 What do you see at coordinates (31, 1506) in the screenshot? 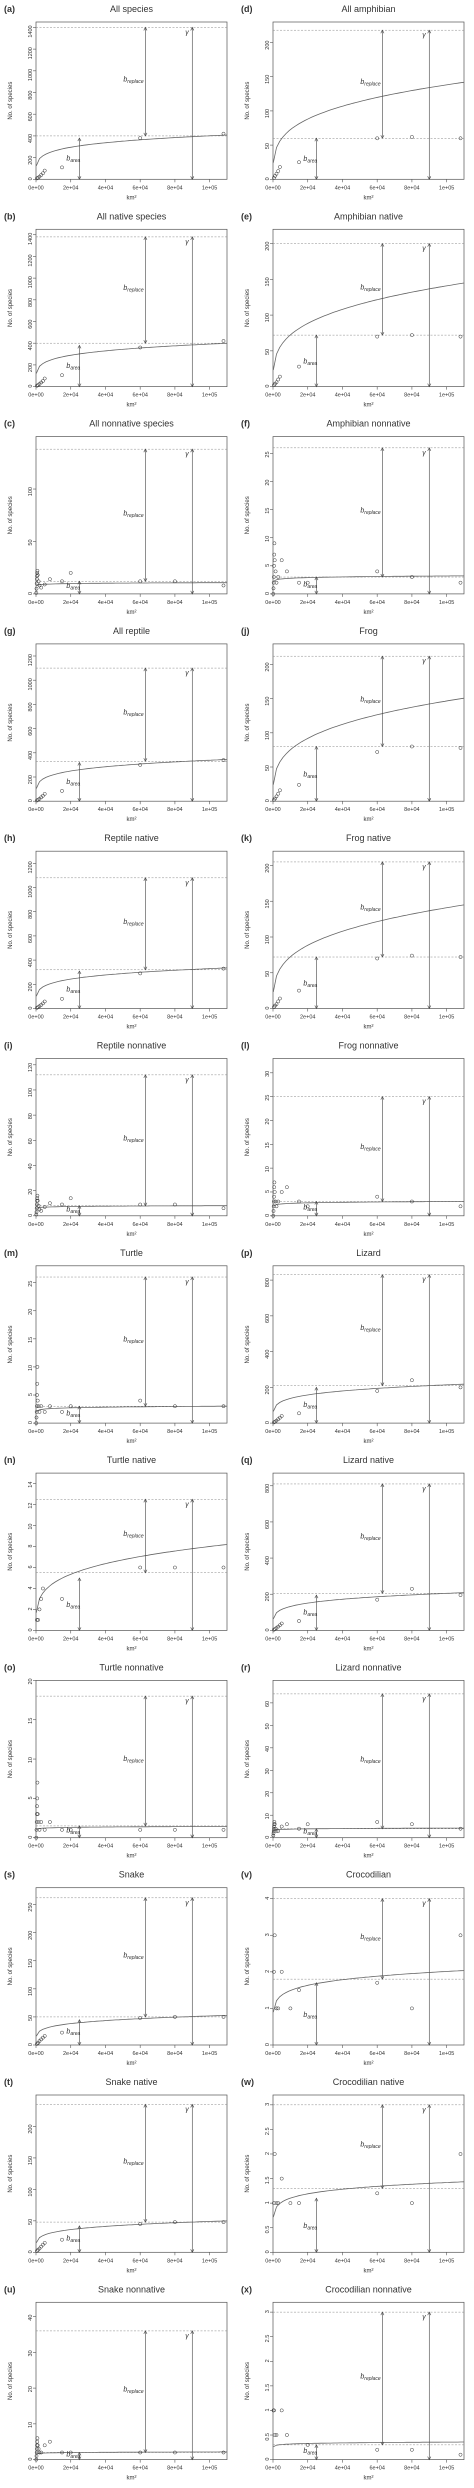
I see `y-tick-label: 12` at bounding box center [31, 1506].